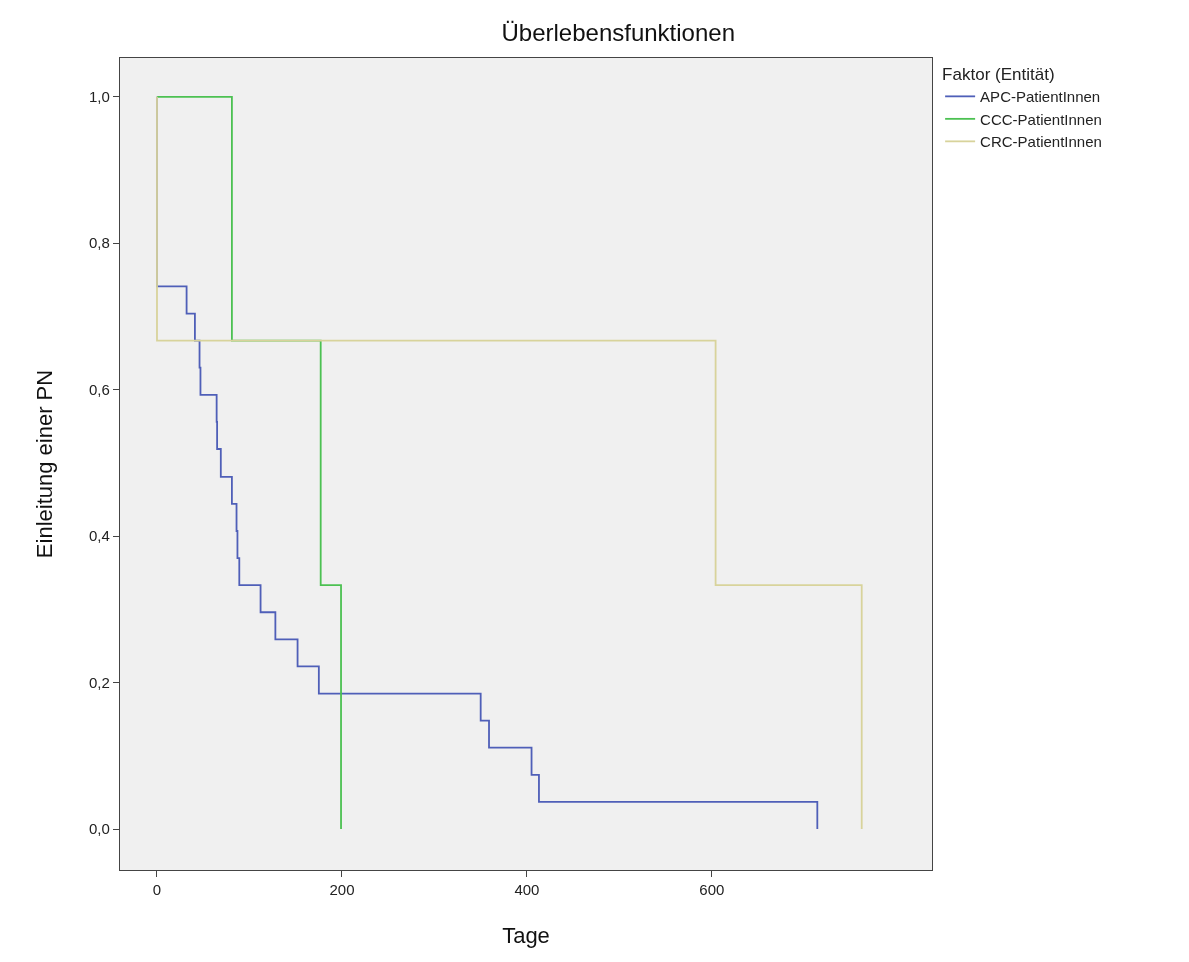 Image resolution: width=1189 pixels, height=962 pixels. I want to click on y-tick-label: 0,6, so click(99, 389).